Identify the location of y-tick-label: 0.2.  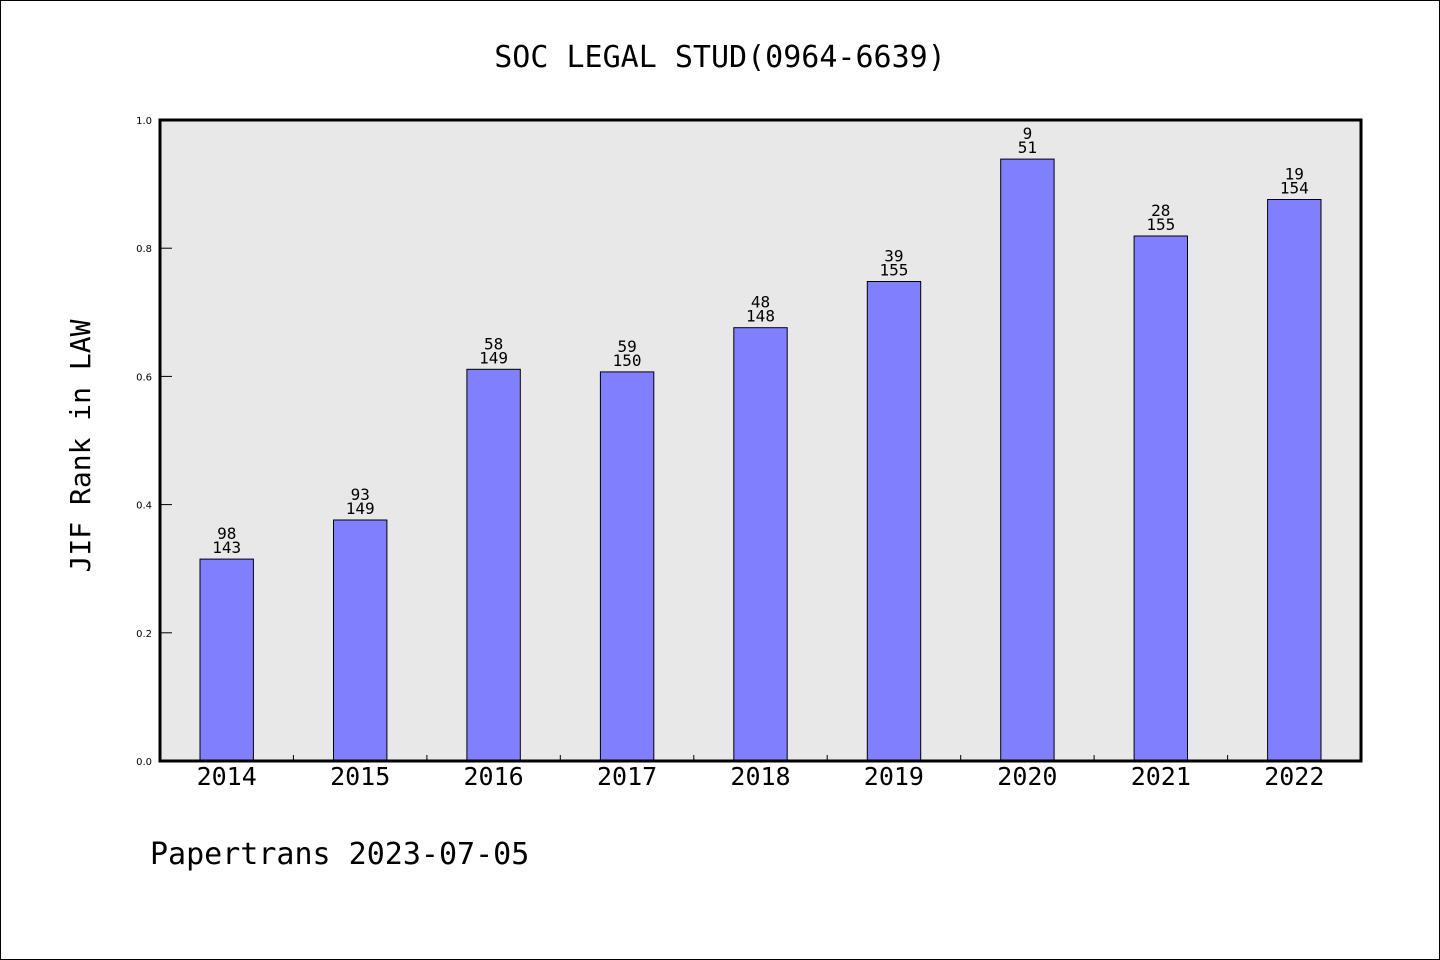
(144, 634).